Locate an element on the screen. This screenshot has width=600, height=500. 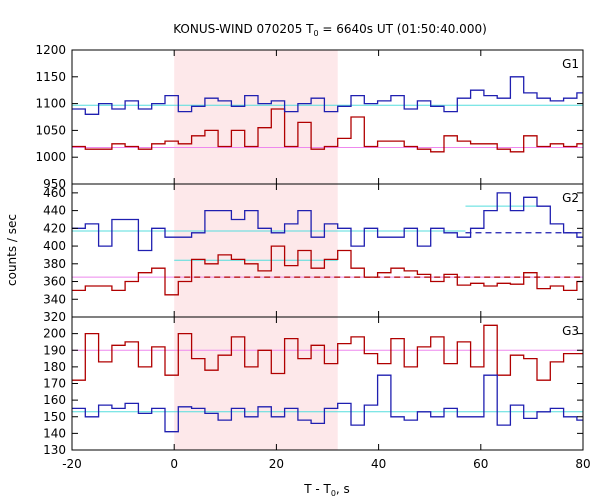
x-axis-label-main: T - T is located at coordinates (317, 489).